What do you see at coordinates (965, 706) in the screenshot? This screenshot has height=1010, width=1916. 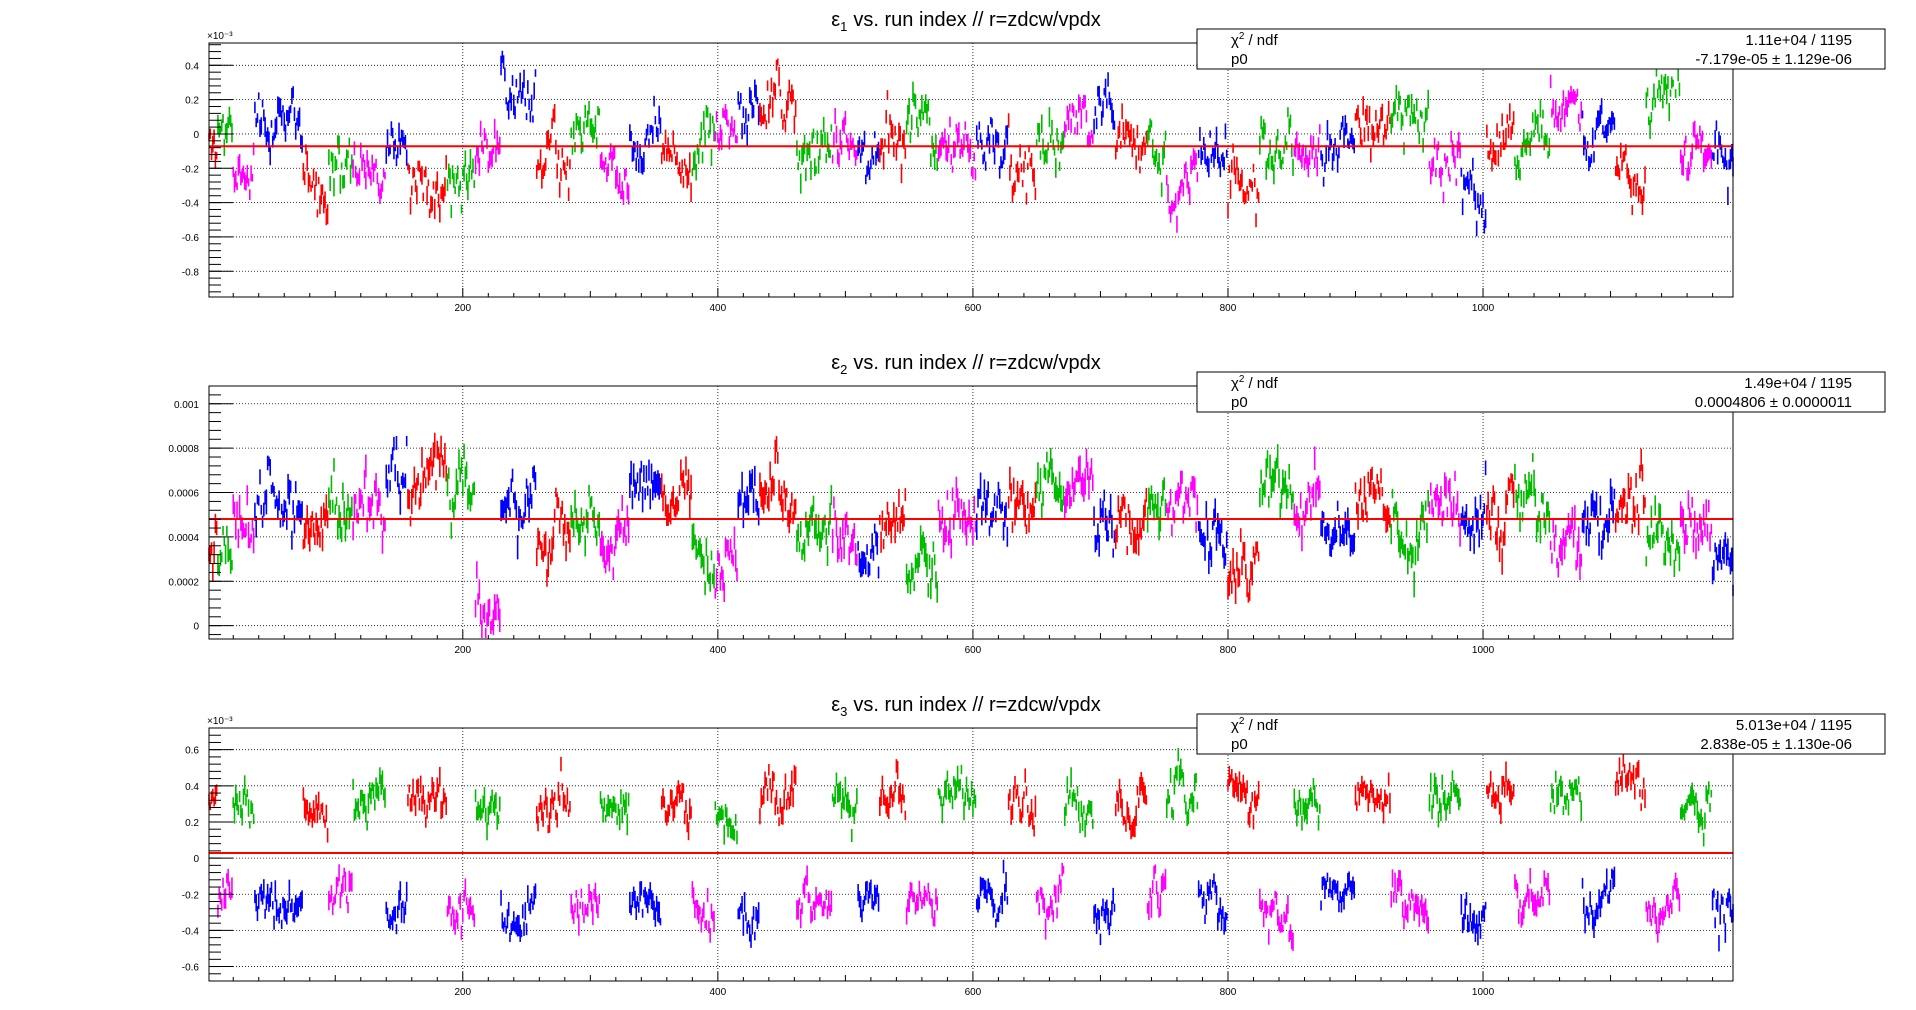 I see `panel-title: ε3 vs. run index // r=zdcw/vpdx` at bounding box center [965, 706].